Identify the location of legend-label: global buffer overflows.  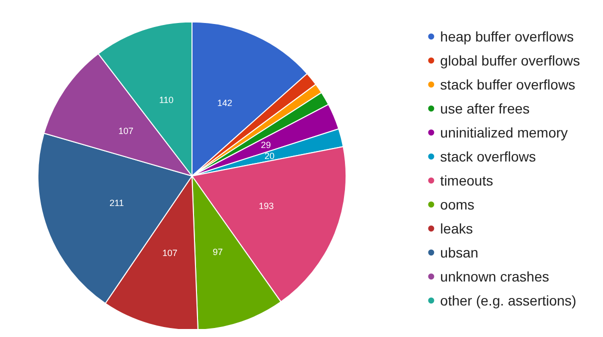
(510, 60).